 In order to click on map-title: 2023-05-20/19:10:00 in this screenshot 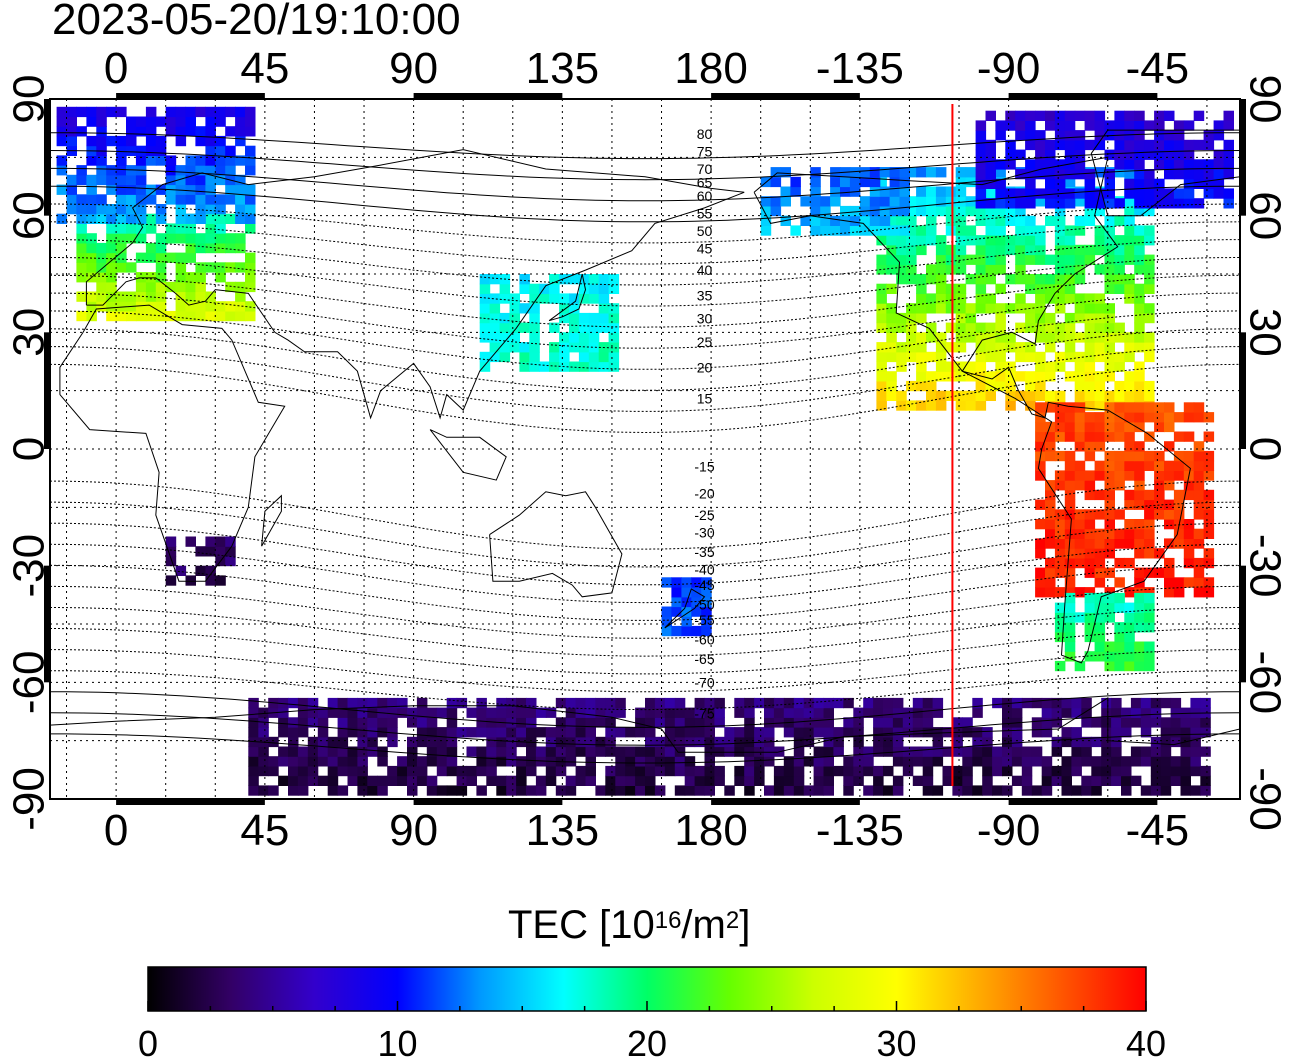, I will do `click(256, 22)`.